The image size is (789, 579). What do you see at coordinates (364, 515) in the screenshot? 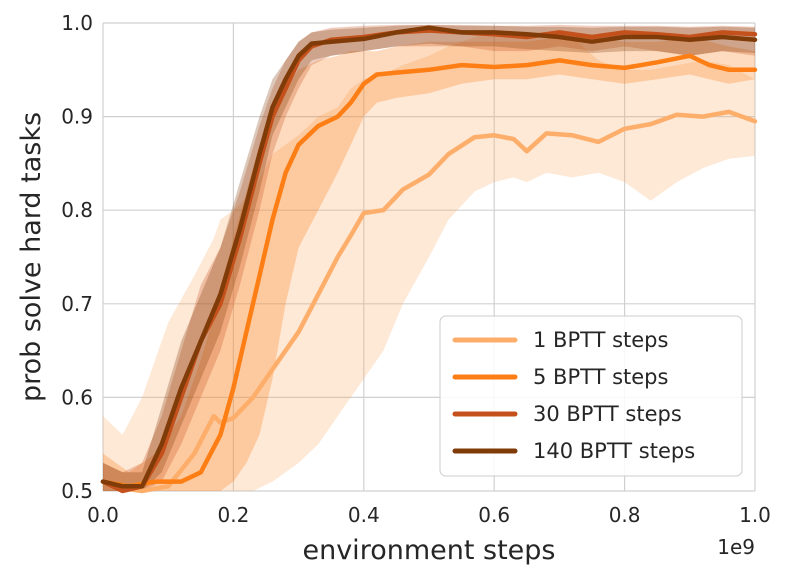
I see `x-tick-label: 0.4` at bounding box center [364, 515].